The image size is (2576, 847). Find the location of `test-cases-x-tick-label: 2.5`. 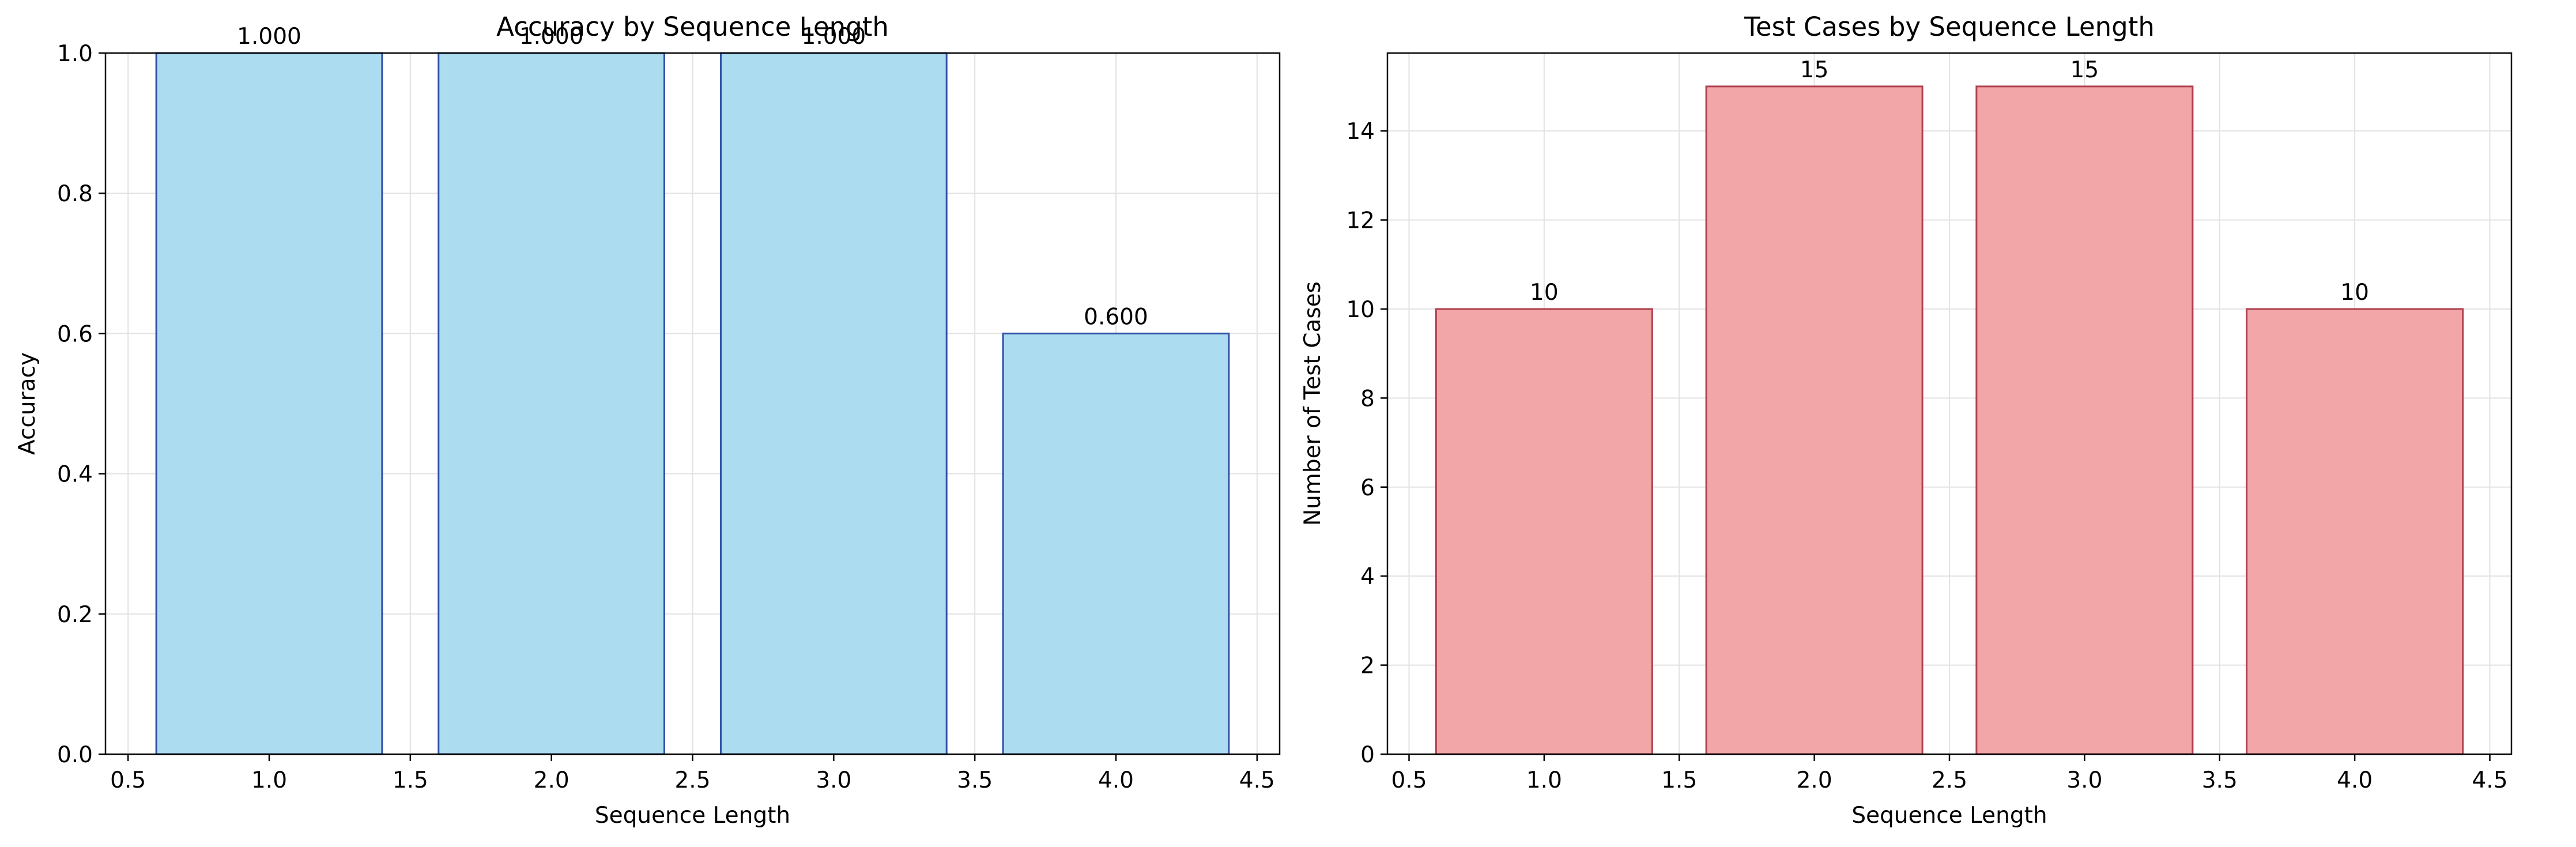

test-cases-x-tick-label: 2.5 is located at coordinates (1949, 780).